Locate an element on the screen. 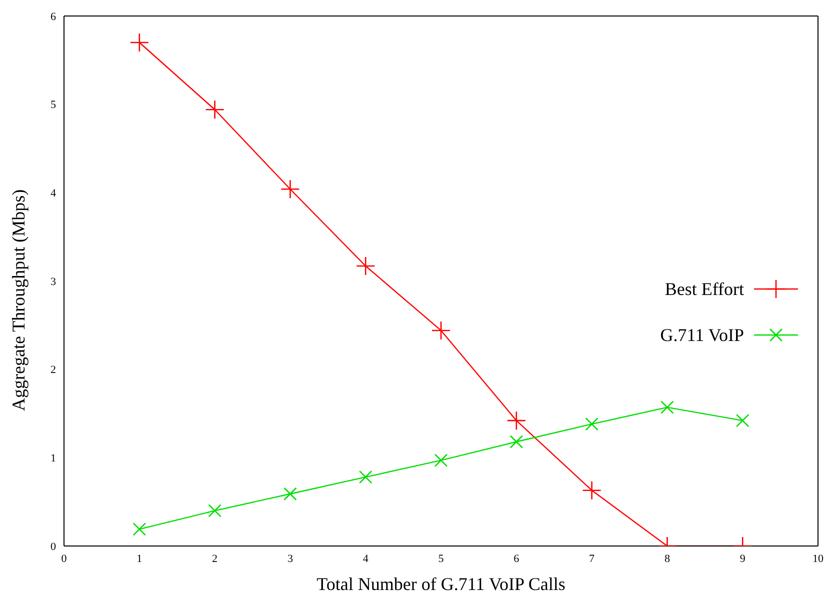 This screenshot has width=835, height=608. y-tick-label: 4 is located at coordinates (53, 194).